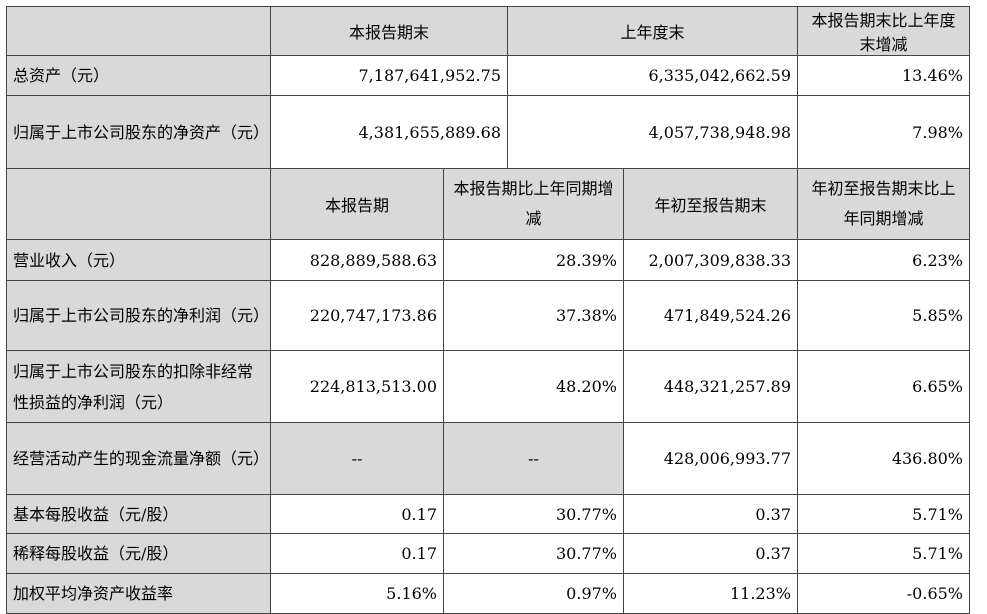  What do you see at coordinates (357, 315) in the screenshot?
I see `value-period: 220,747,173.86` at bounding box center [357, 315].